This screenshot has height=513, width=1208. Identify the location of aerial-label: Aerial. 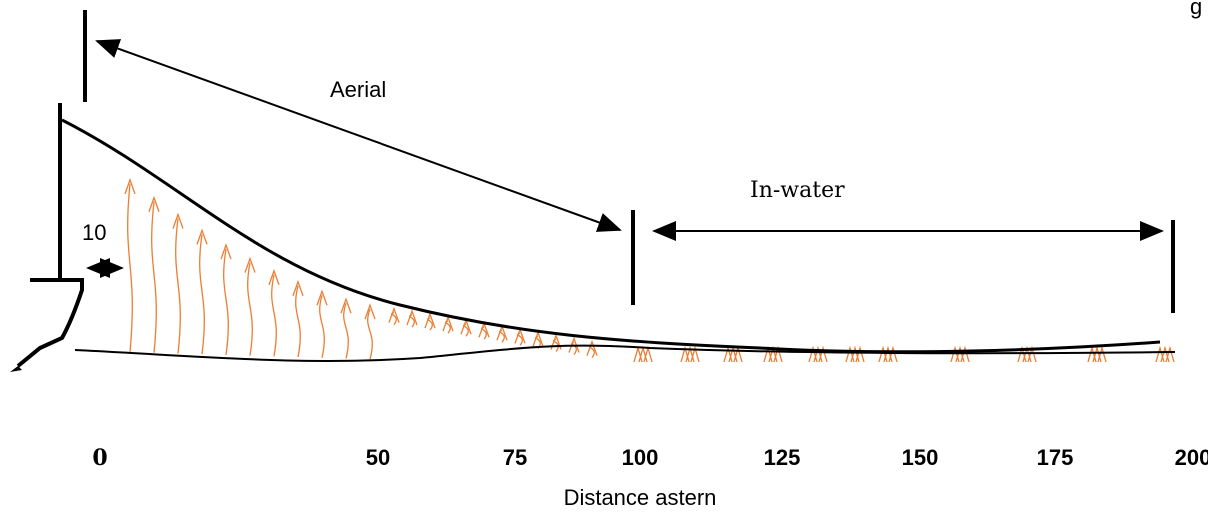
(358, 89).